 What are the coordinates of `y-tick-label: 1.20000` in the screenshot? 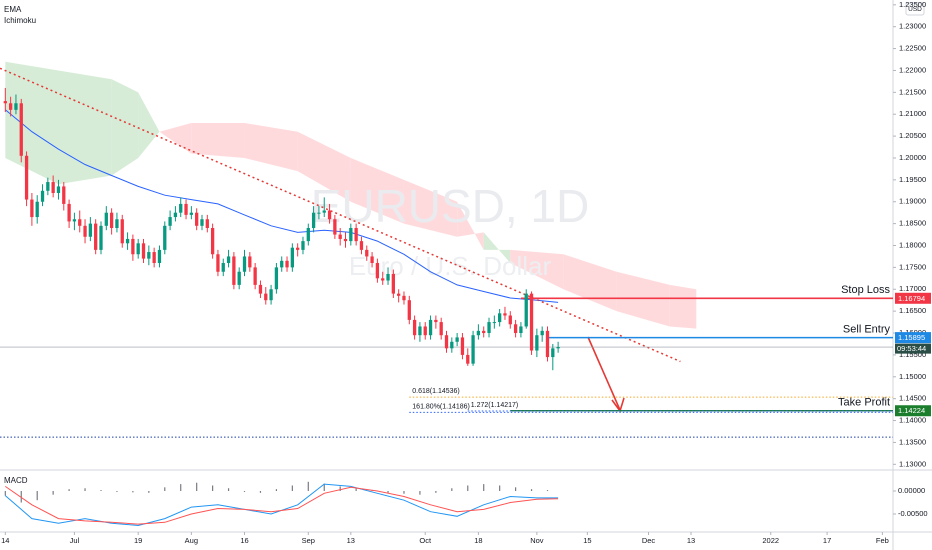 It's located at (912, 157).